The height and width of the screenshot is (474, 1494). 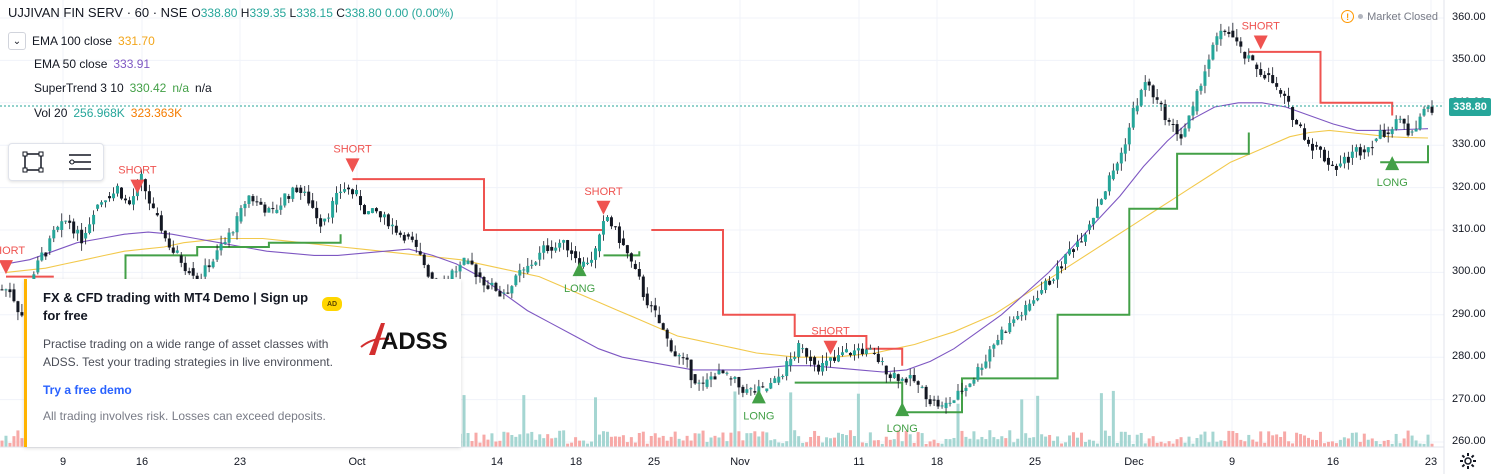 I want to click on ohlc-high-key: H, so click(x=245, y=13).